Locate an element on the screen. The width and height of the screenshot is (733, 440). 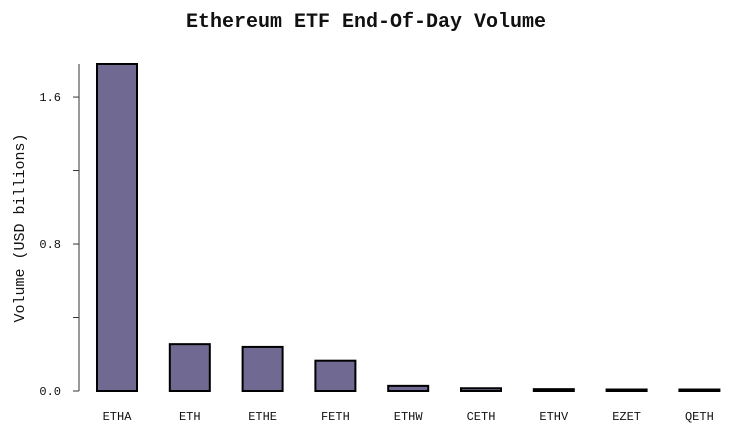
bar-etha is located at coordinates (117, 227).